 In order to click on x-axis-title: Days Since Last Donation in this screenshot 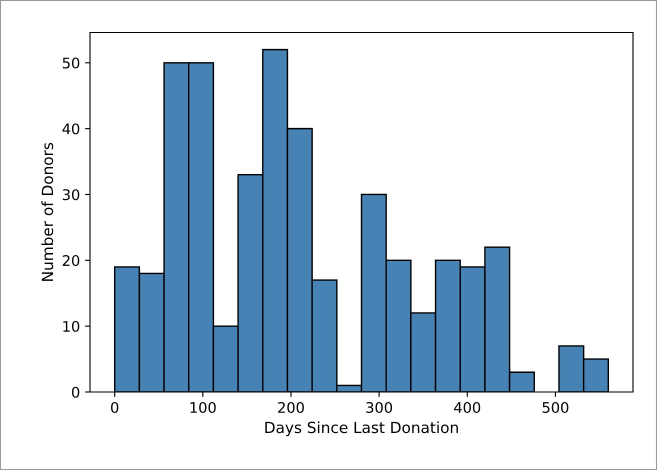, I will do `click(361, 428)`.